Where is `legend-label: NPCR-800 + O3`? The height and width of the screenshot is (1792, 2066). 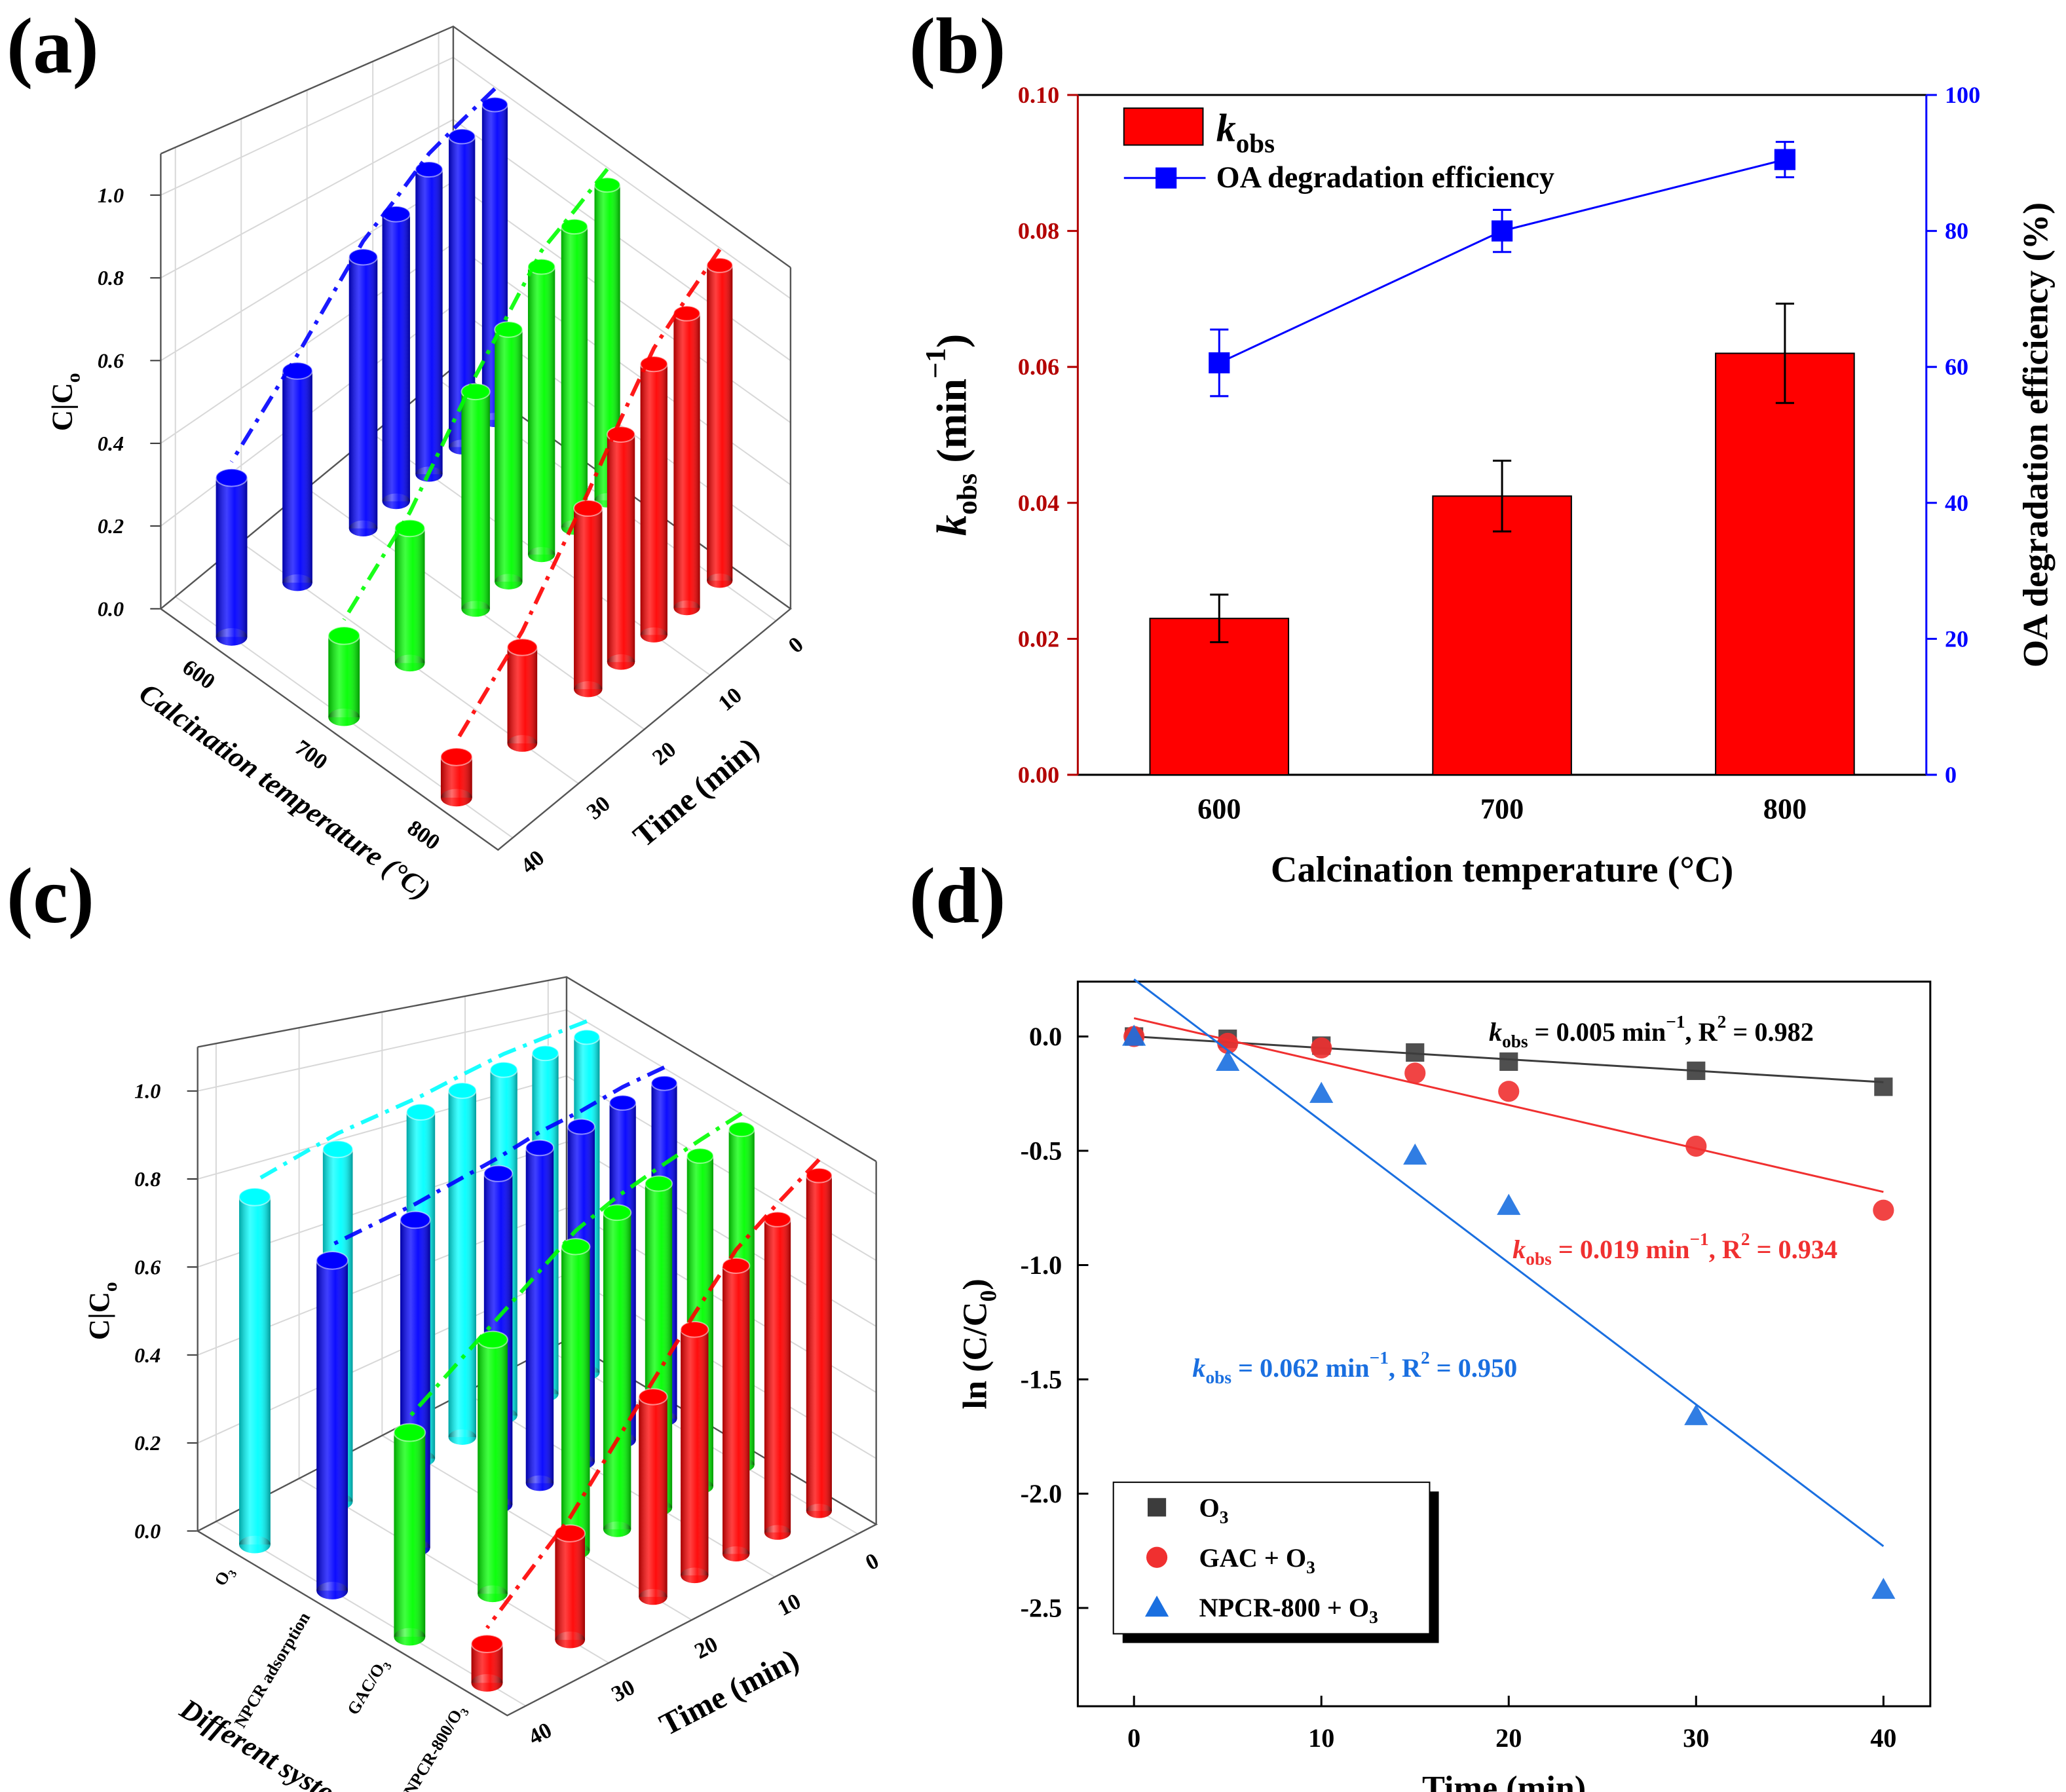
legend-label: NPCR-800 + O3 is located at coordinates (1288, 1610).